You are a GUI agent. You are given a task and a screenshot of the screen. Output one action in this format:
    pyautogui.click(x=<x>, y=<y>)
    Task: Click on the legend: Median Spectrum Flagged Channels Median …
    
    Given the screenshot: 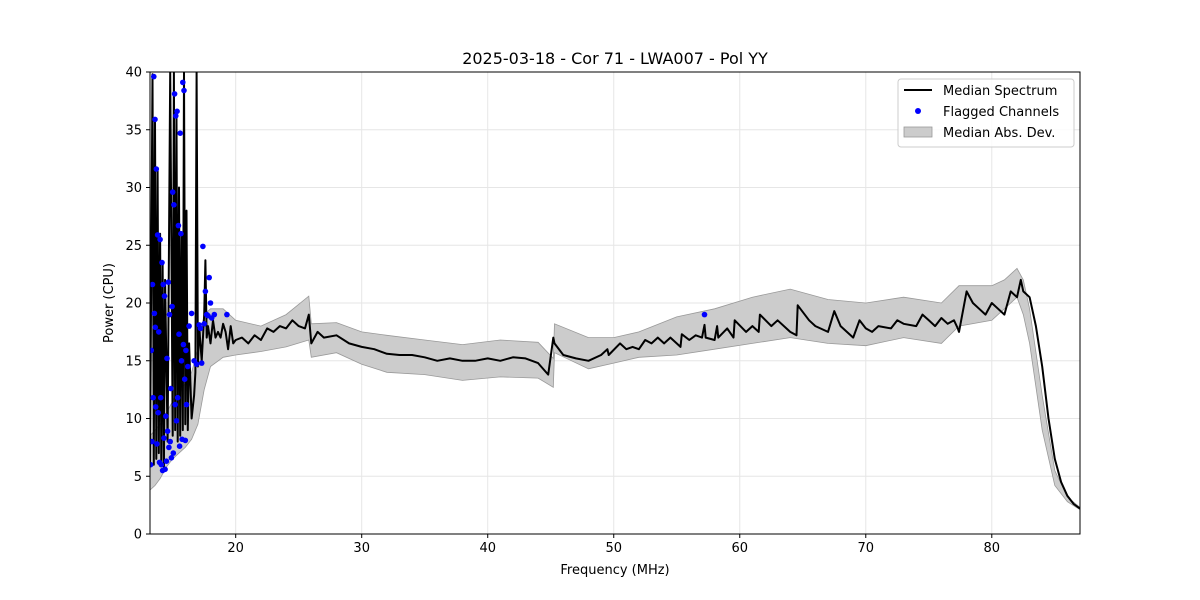 What is the action you would take?
    pyautogui.click(x=986, y=113)
    